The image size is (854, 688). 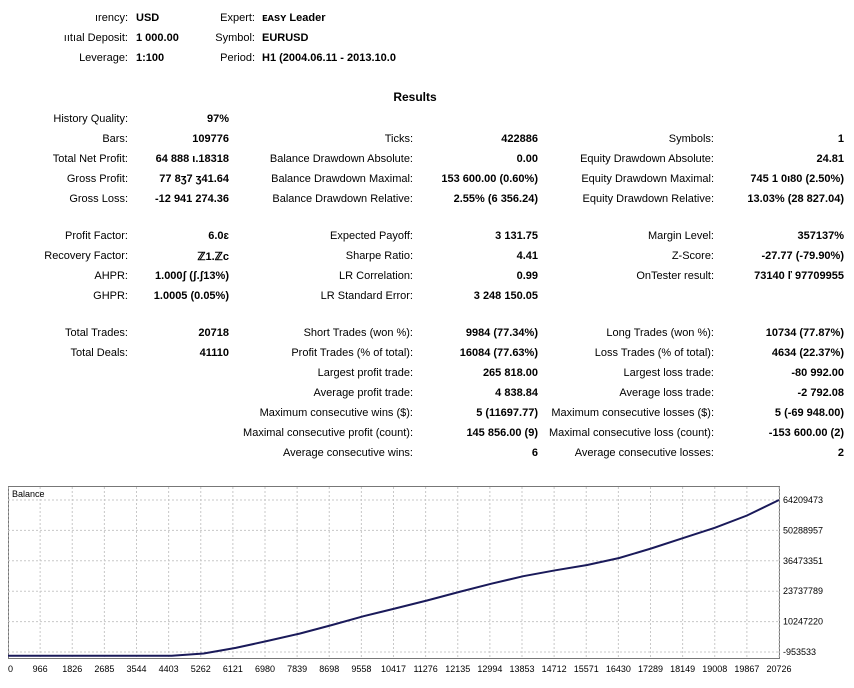 What do you see at coordinates (618, 669) in the screenshot?
I see `x-tick-label: 16430` at bounding box center [618, 669].